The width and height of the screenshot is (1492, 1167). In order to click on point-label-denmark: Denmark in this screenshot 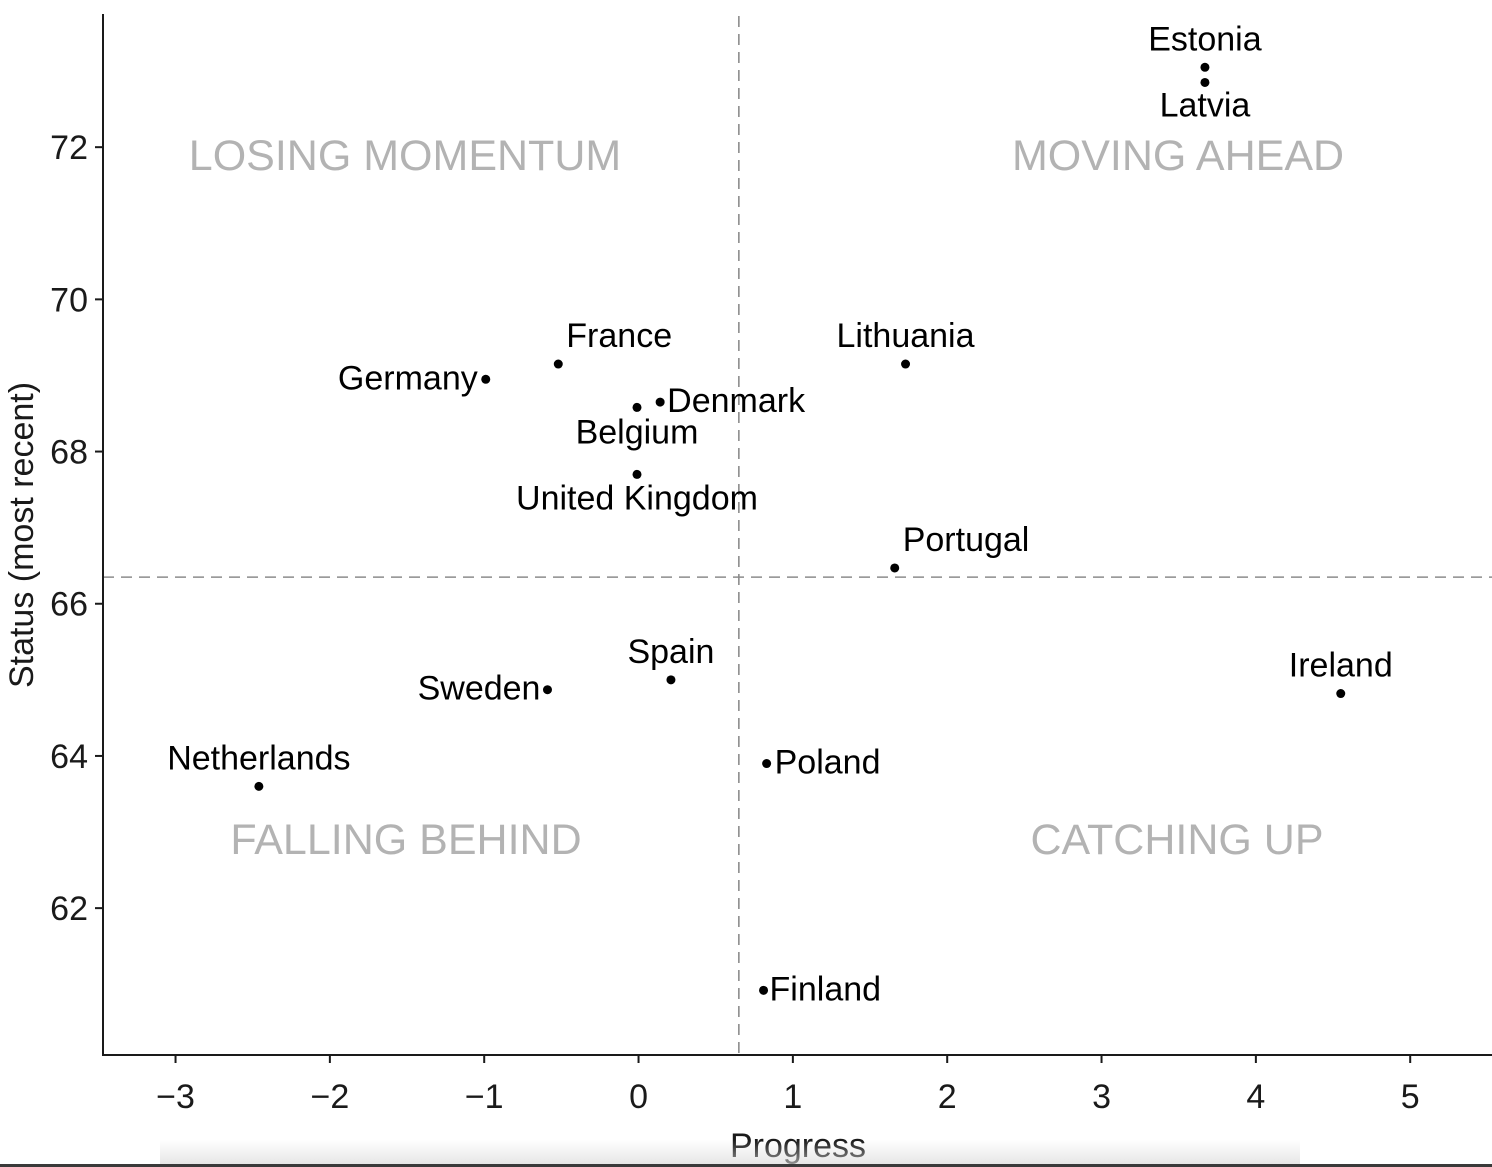, I will do `click(736, 401)`.